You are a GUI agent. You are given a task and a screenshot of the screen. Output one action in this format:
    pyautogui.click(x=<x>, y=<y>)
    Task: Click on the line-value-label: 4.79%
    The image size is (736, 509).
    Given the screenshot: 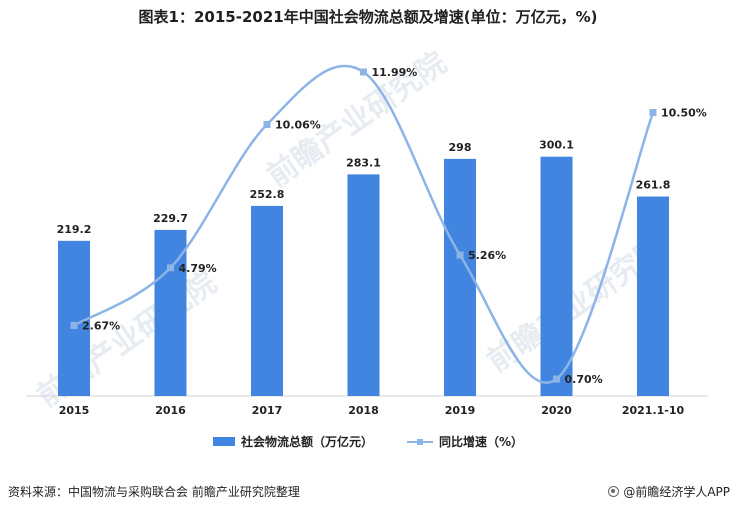 What is the action you would take?
    pyautogui.click(x=198, y=268)
    